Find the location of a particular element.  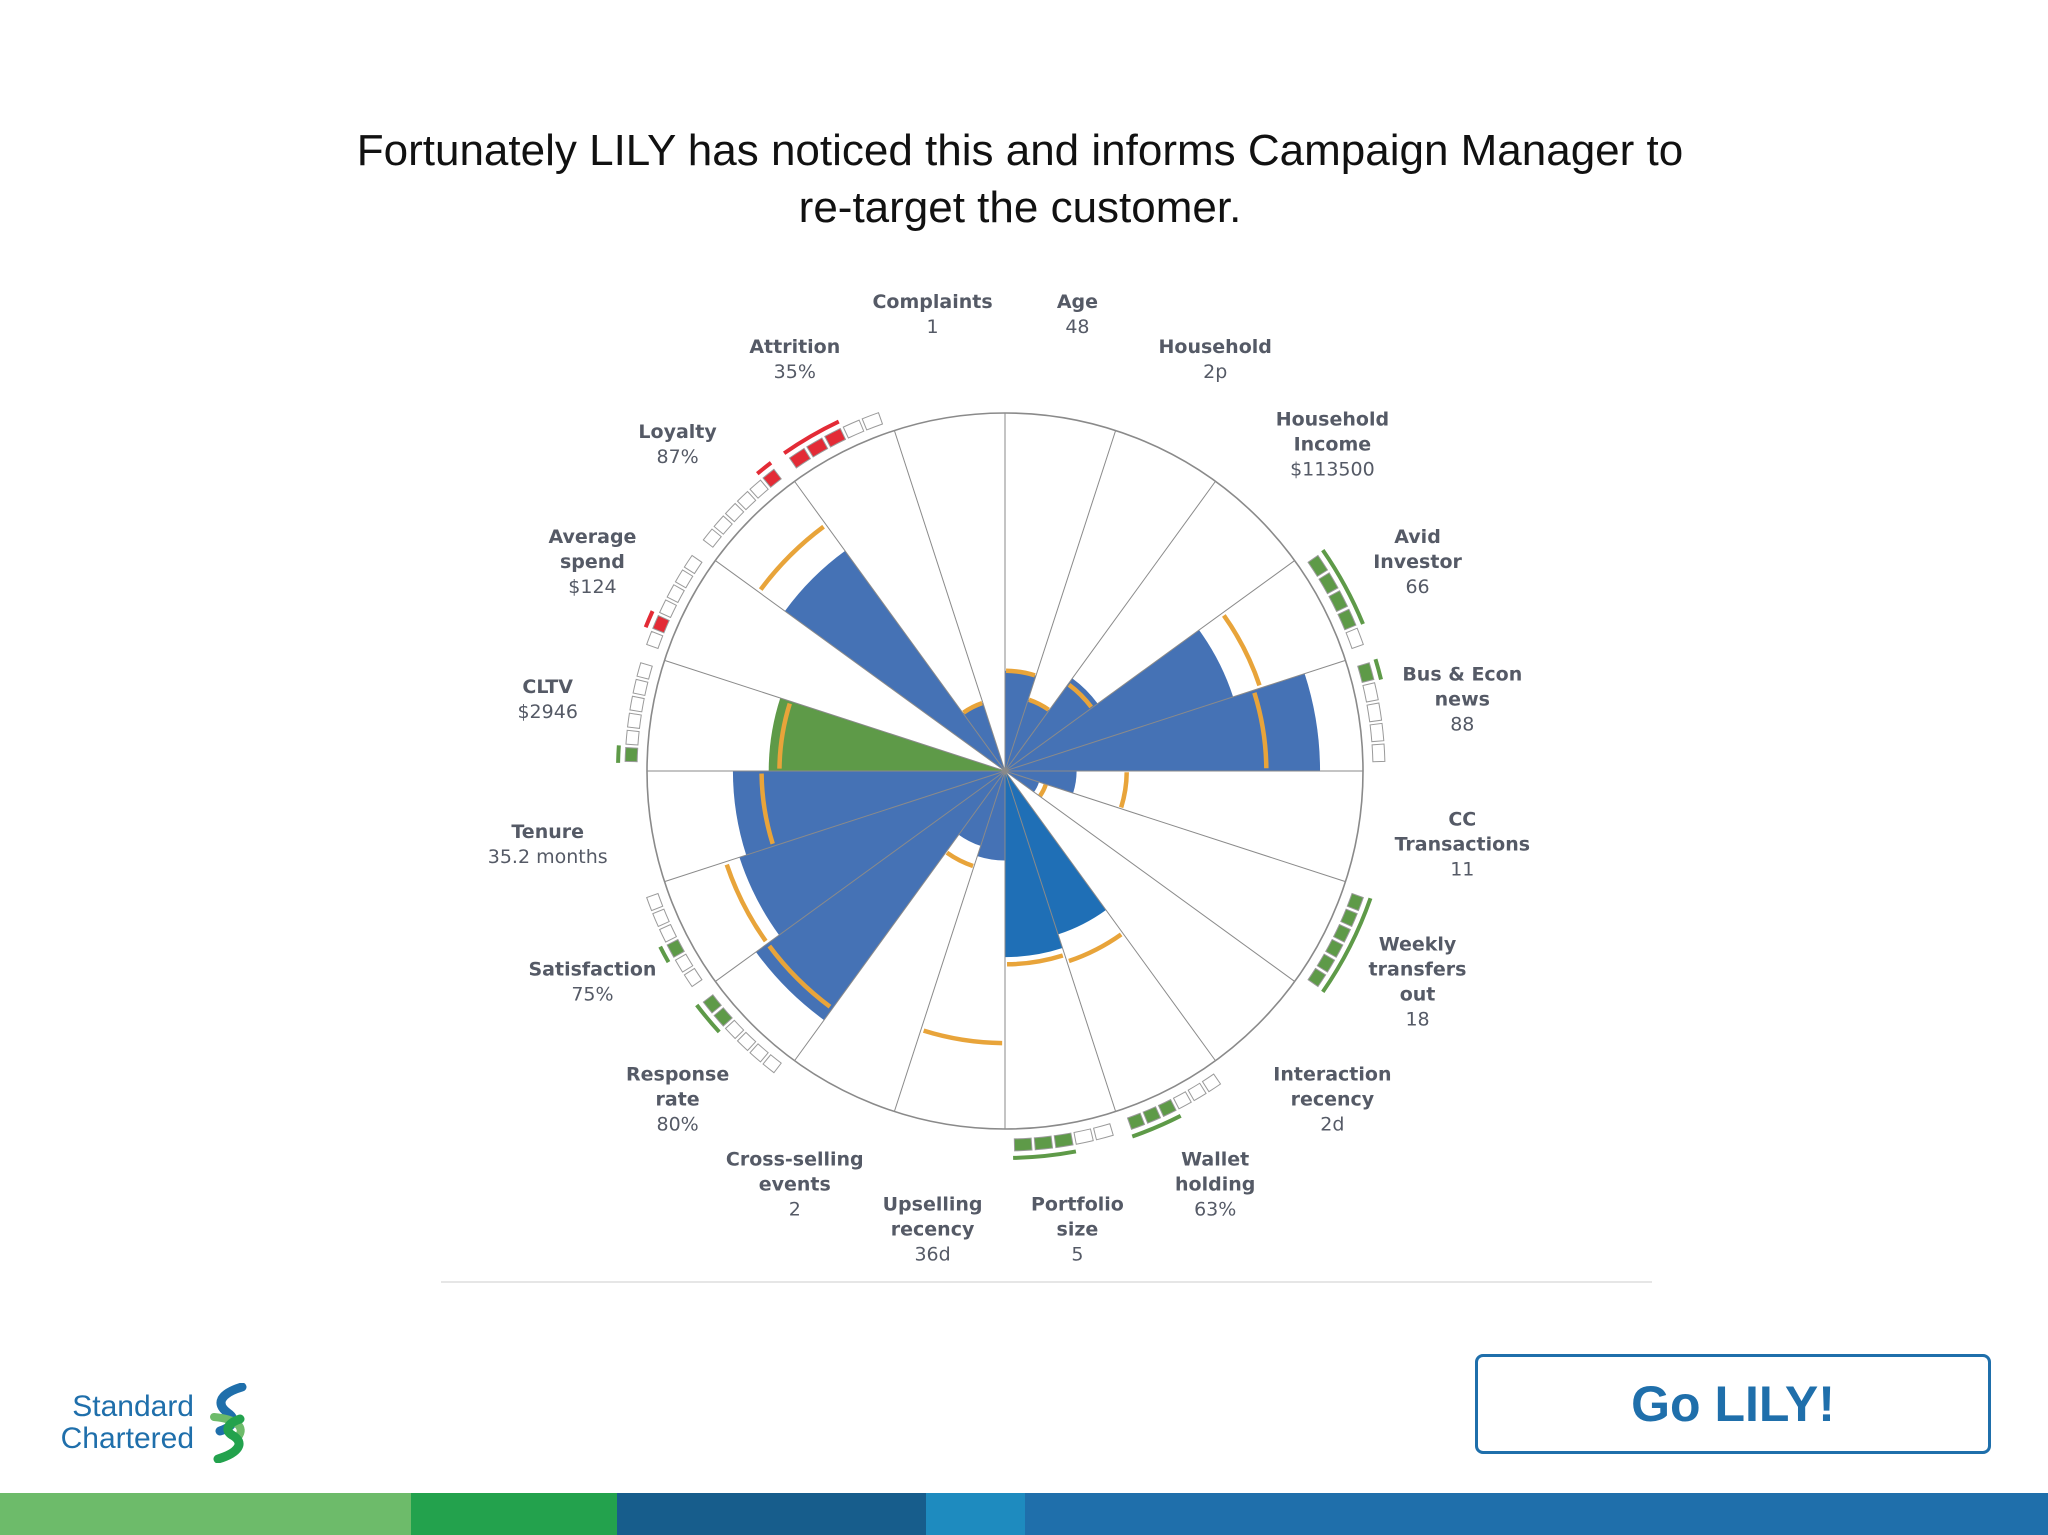

label-value-avid-investor: 66 is located at coordinates (1417, 587).